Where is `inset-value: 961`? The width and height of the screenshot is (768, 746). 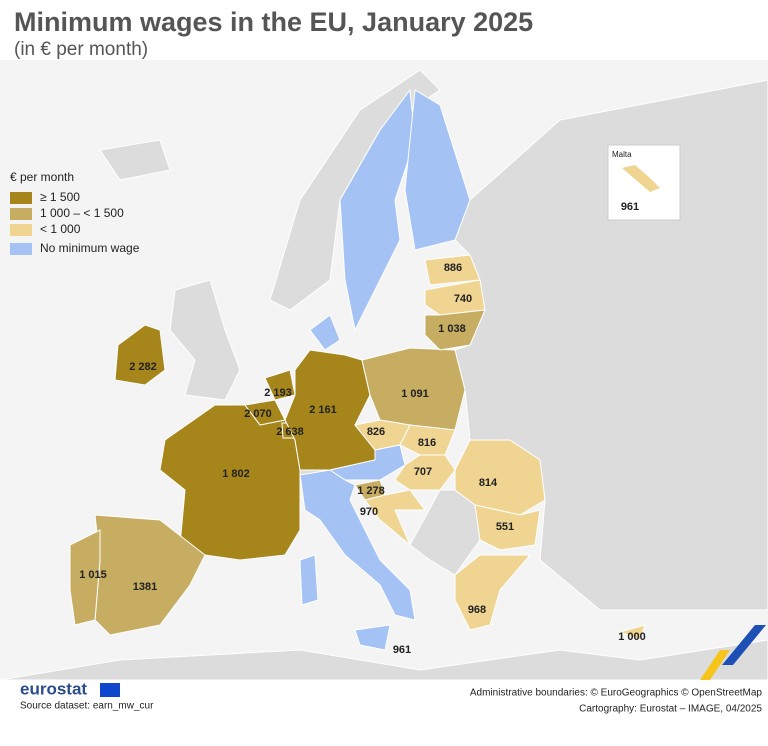 inset-value: 961 is located at coordinates (630, 207).